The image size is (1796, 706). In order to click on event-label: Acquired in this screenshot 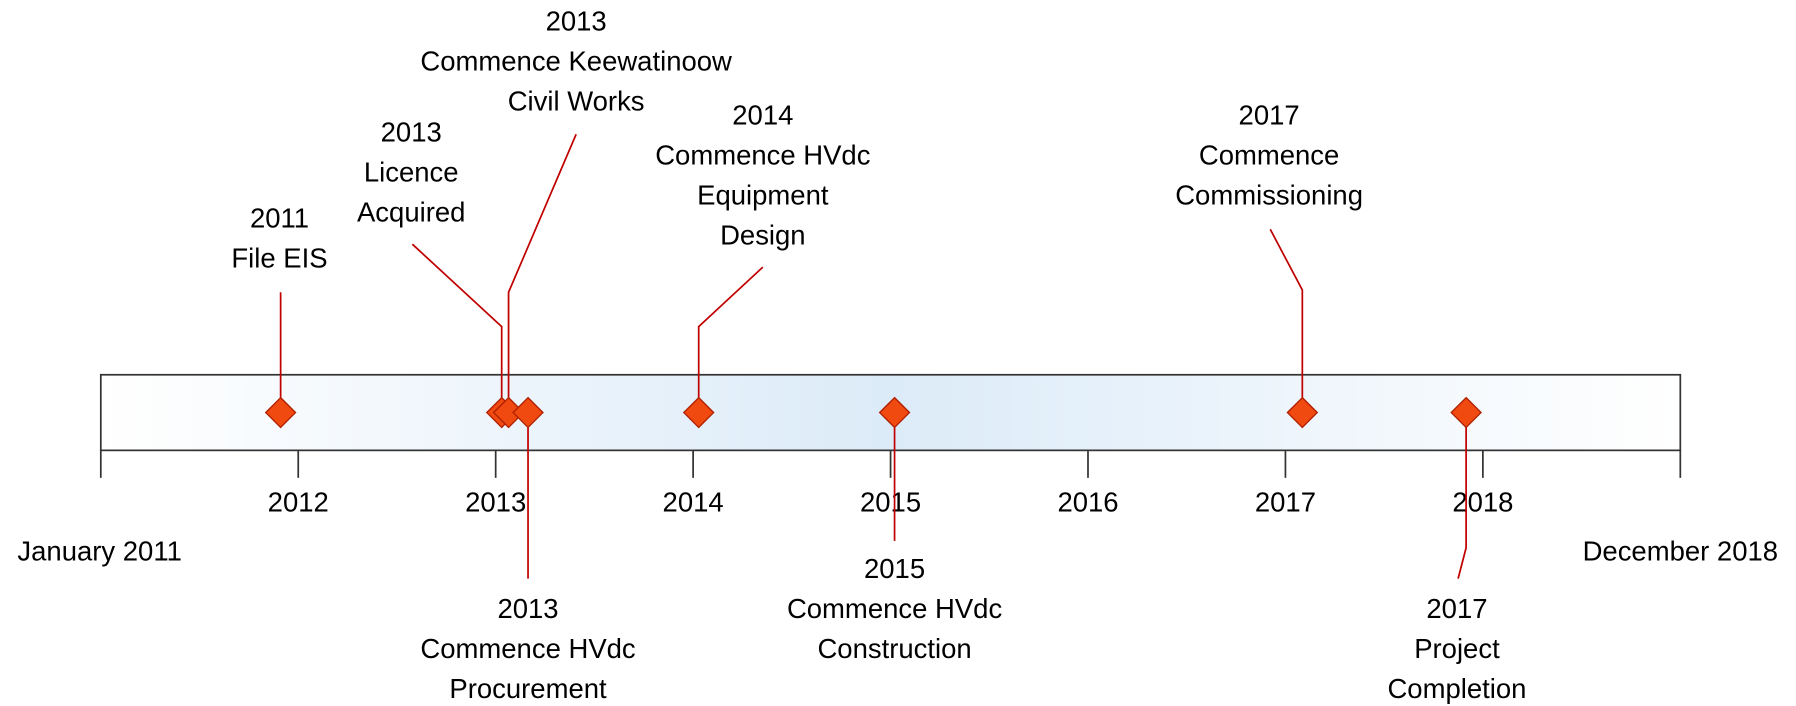, I will do `click(411, 212)`.